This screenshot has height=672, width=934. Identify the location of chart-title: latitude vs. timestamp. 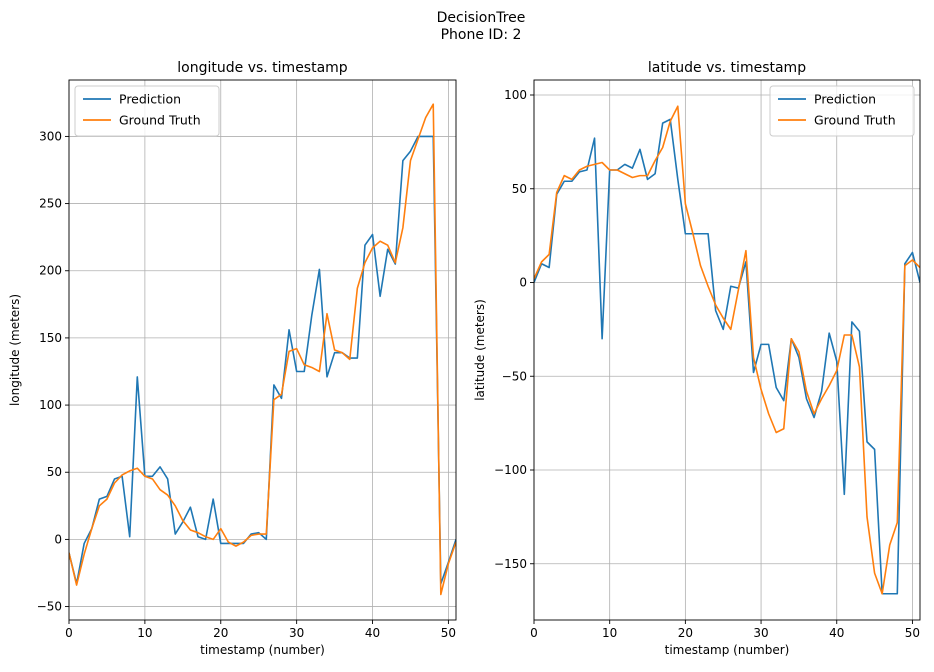
(727, 68).